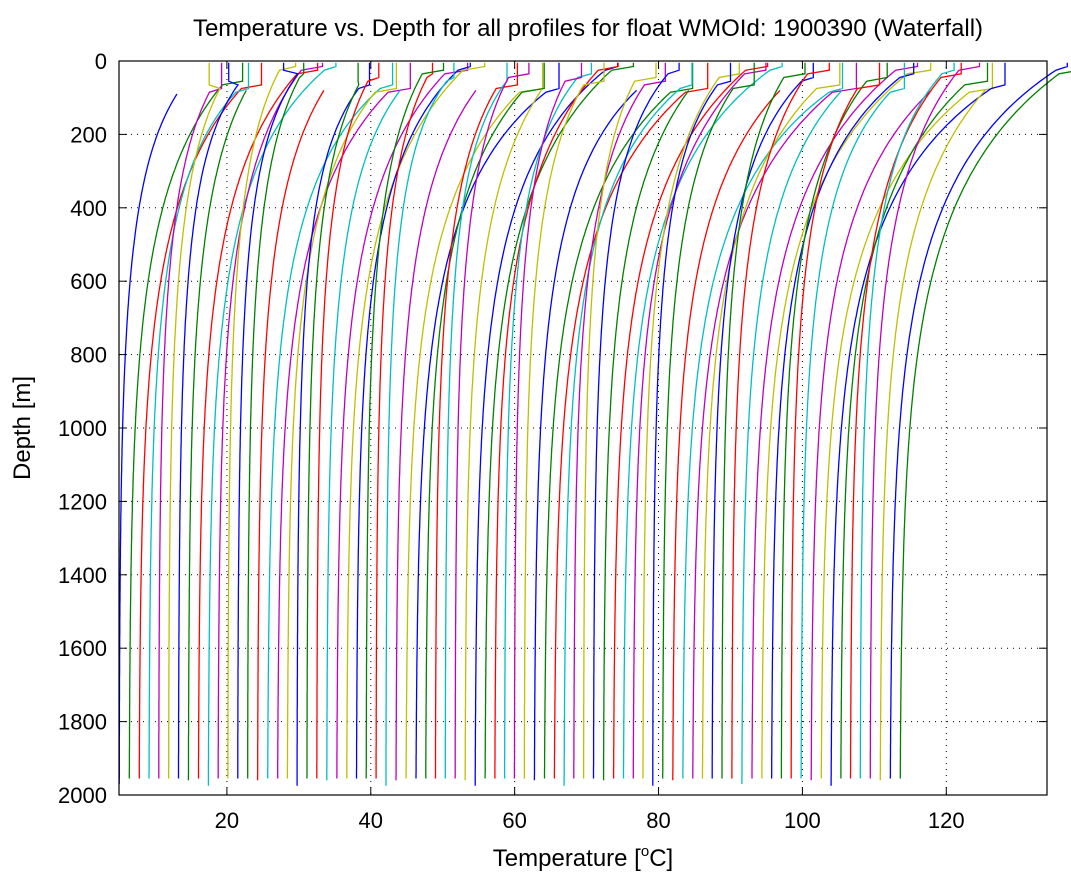  I want to click on y-tick-label: 400, so click(88, 208).